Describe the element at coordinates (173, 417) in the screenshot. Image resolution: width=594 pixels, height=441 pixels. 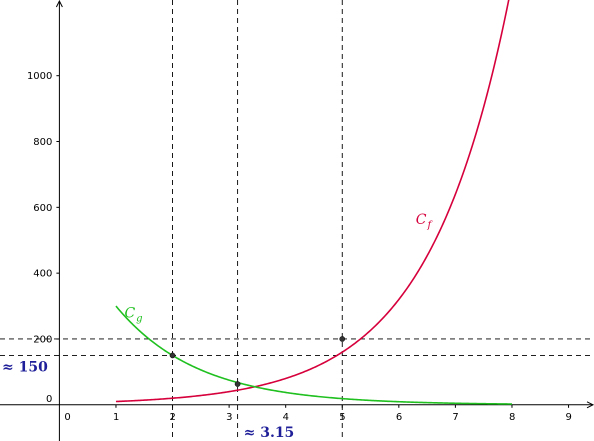
I see `x-tick-label: 2` at that location.